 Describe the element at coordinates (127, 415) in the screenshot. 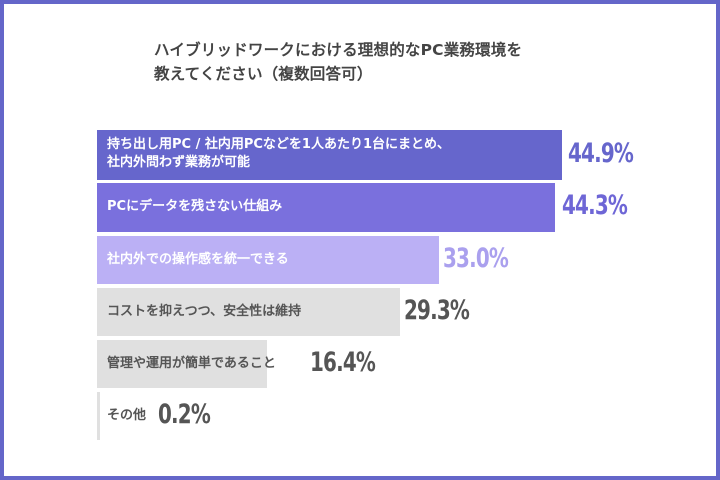

I see `bar-label: その他` at that location.